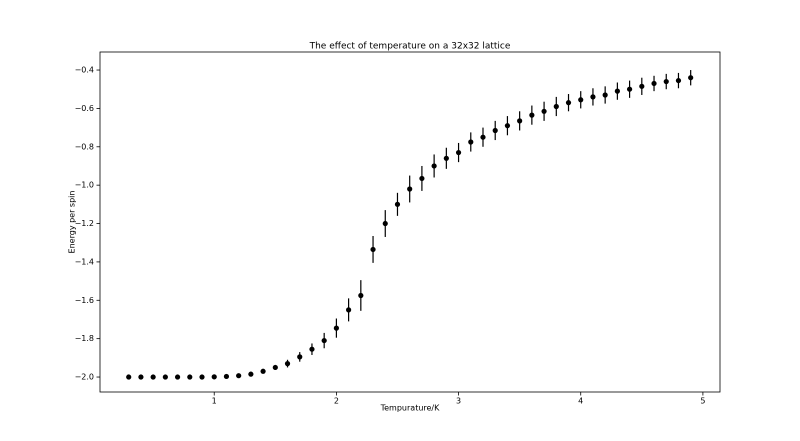 The height and width of the screenshot is (441, 800). What do you see at coordinates (84, 300) in the screenshot?
I see `y-tick-label: −1.6` at bounding box center [84, 300].